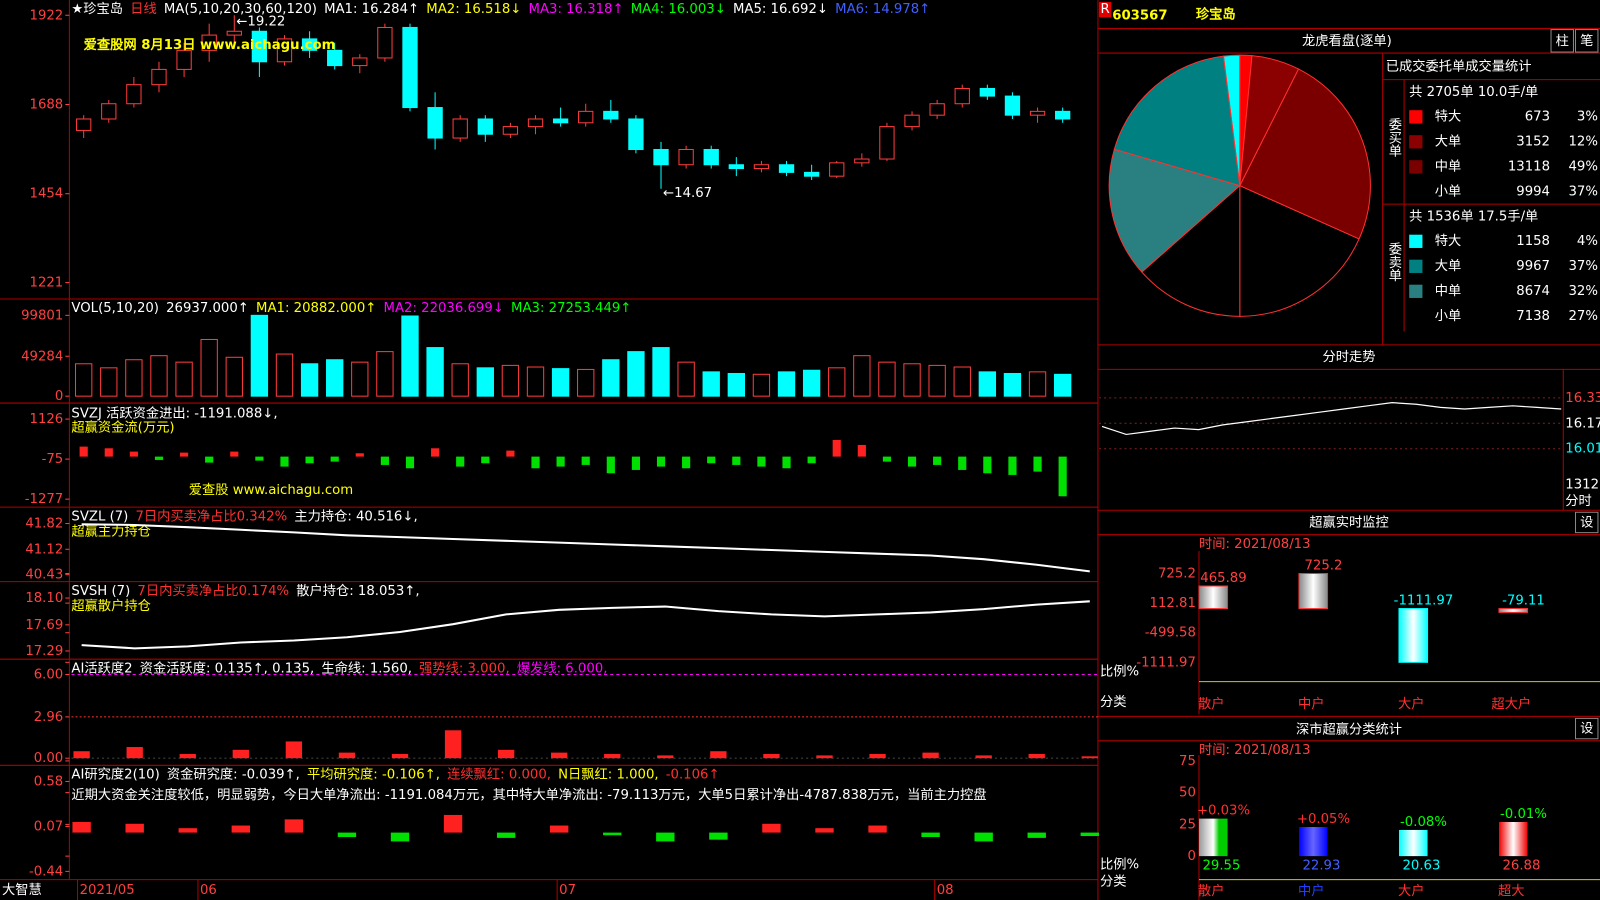 The image size is (1600, 900). What do you see at coordinates (1533, 241) in the screenshot?
I see `row-count: 1158` at bounding box center [1533, 241].